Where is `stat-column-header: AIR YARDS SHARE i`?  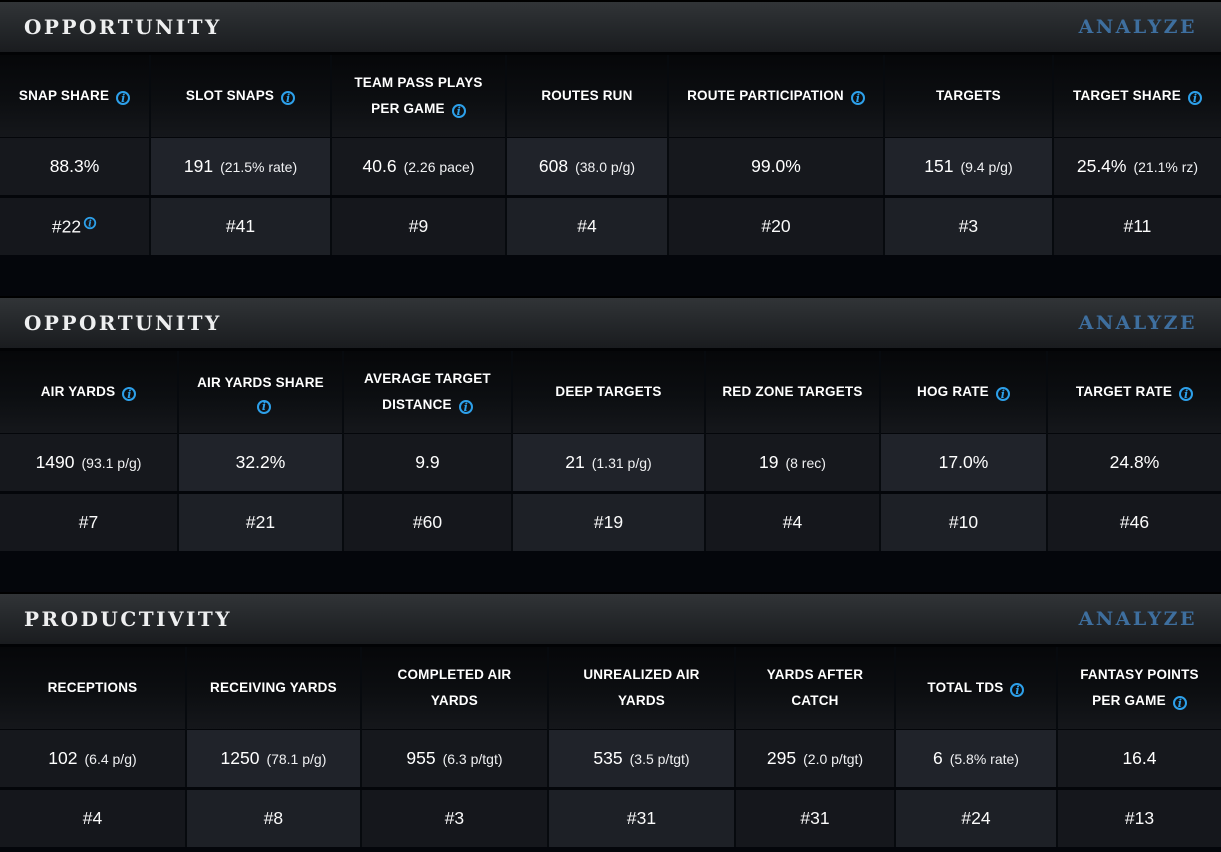
stat-column-header: AIR YARDS SHARE i is located at coordinates (260, 392).